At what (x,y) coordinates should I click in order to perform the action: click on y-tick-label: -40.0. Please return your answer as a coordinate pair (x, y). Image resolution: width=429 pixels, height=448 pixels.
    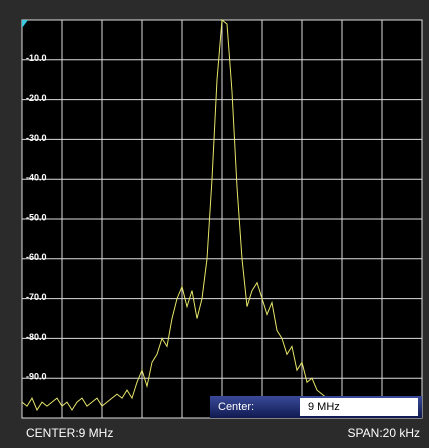
    Looking at the image, I should click on (36, 178).